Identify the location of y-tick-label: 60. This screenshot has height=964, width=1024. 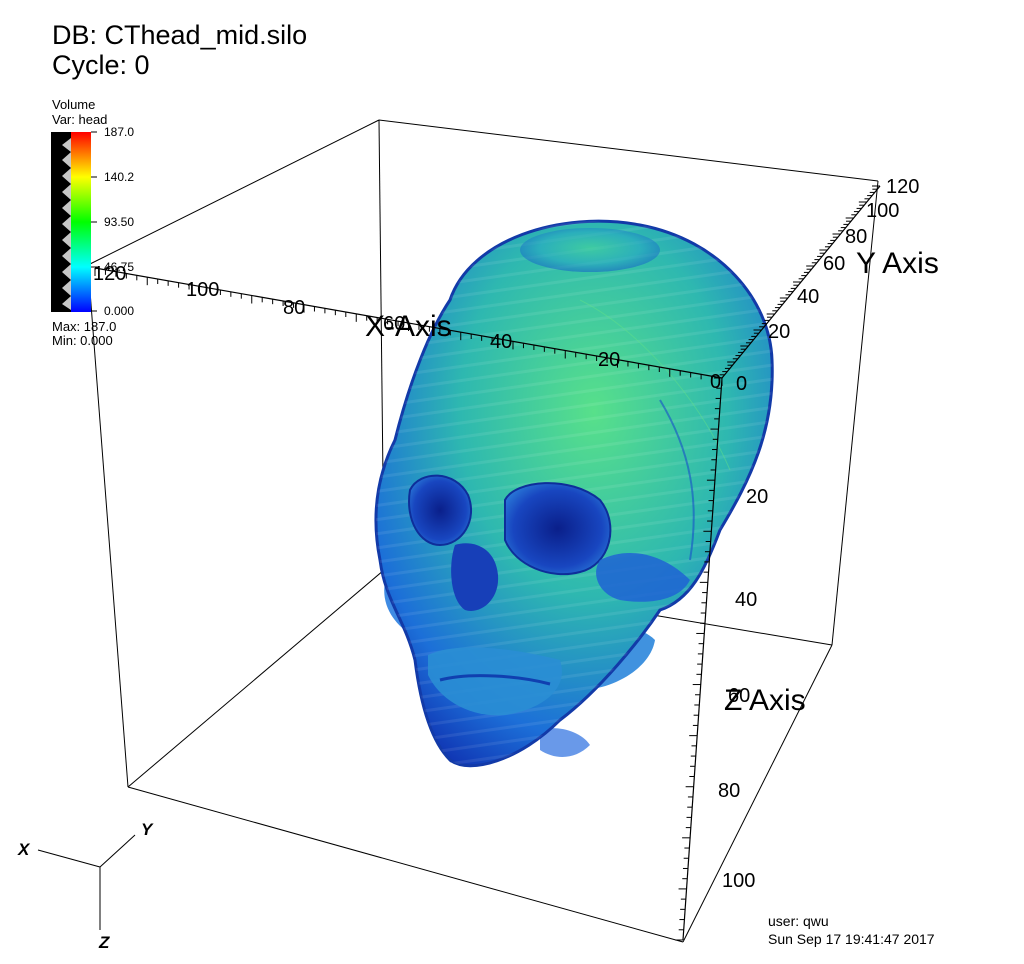
(834, 264).